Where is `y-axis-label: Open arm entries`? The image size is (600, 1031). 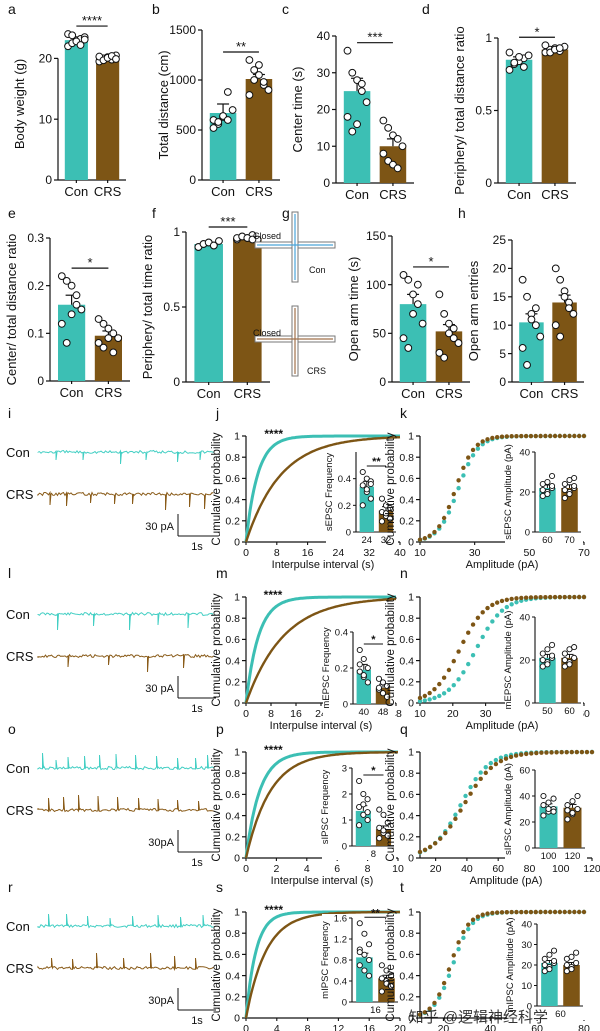
y-axis-label: Open arm entries is located at coordinates (473, 310).